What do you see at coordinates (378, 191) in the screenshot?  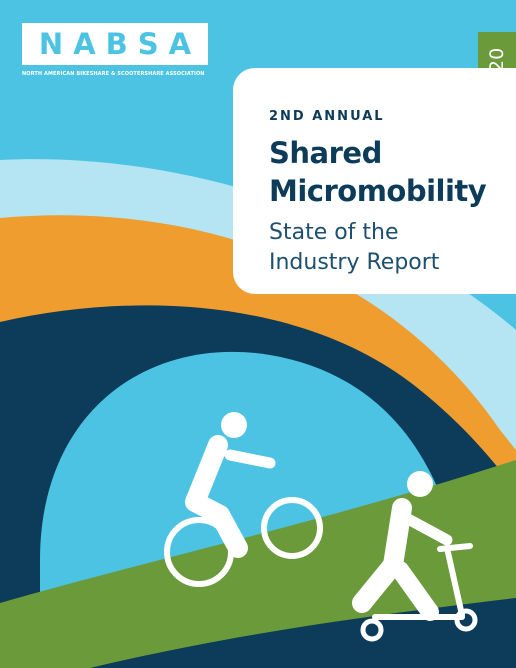 I see `title-line: Micromobility` at bounding box center [378, 191].